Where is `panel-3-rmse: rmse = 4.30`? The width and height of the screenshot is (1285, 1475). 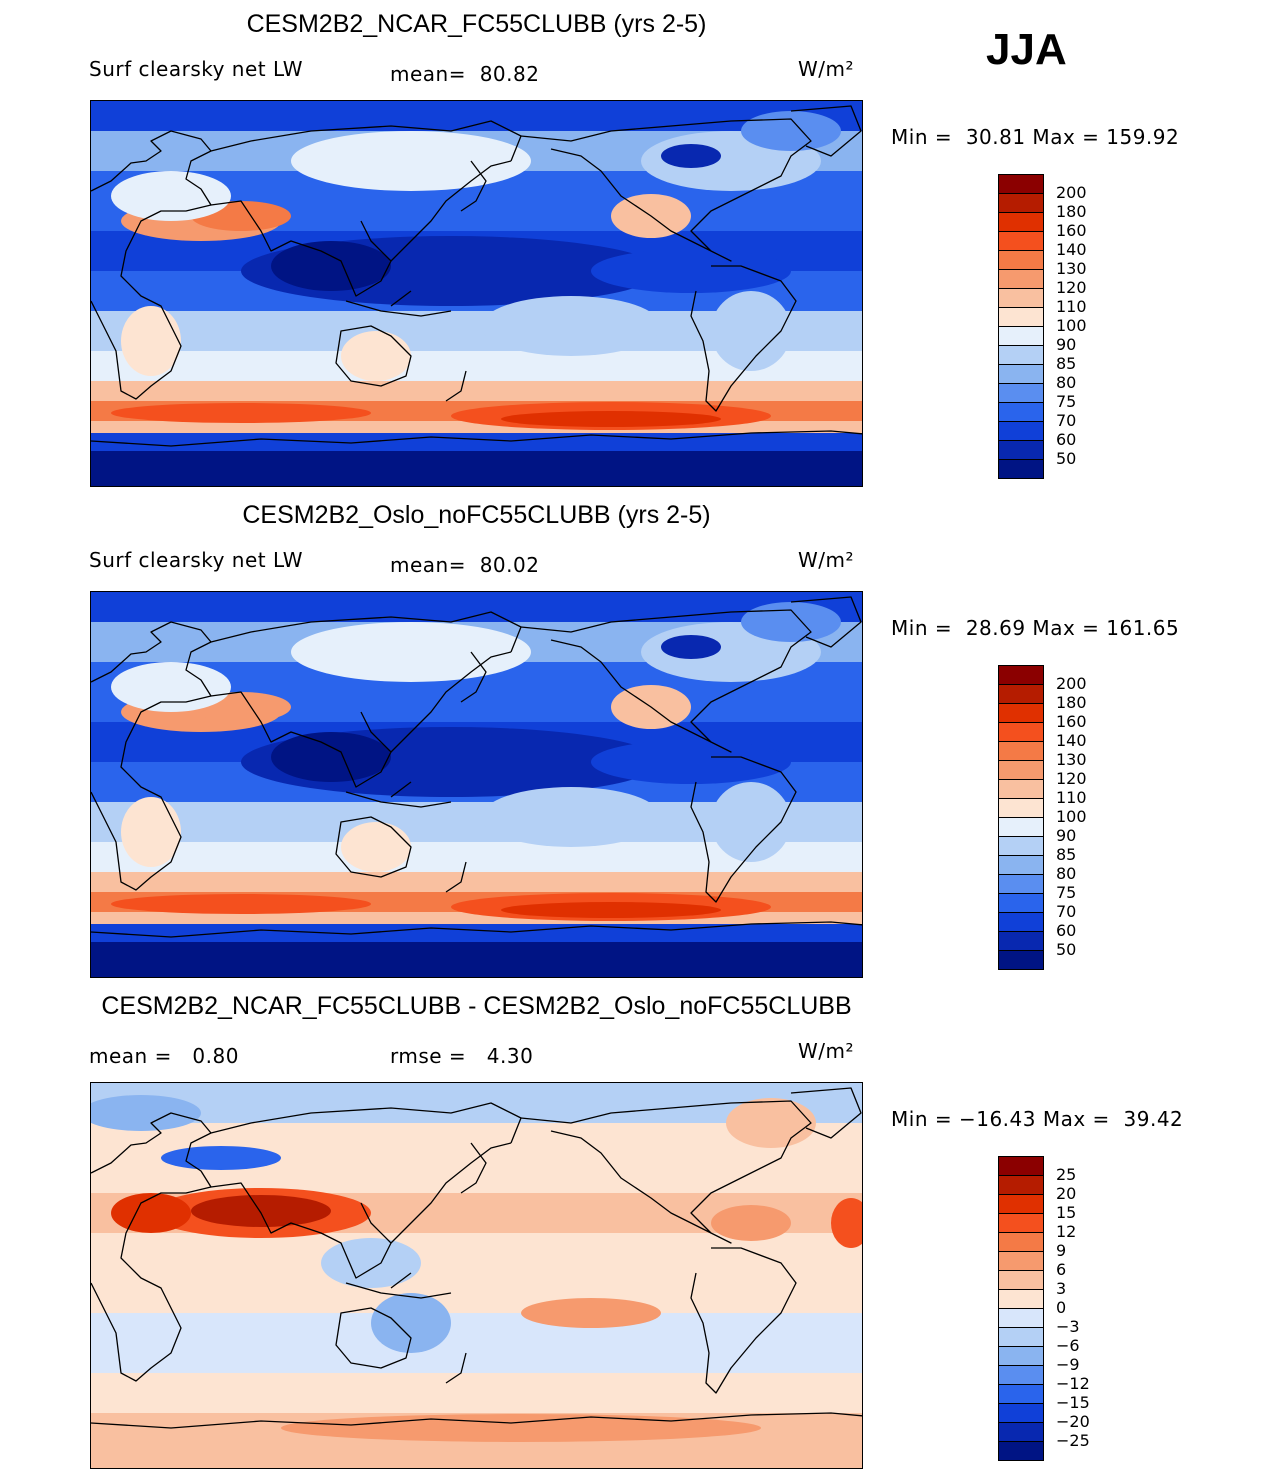 panel-3-rmse: rmse = 4.30 is located at coordinates (462, 1056).